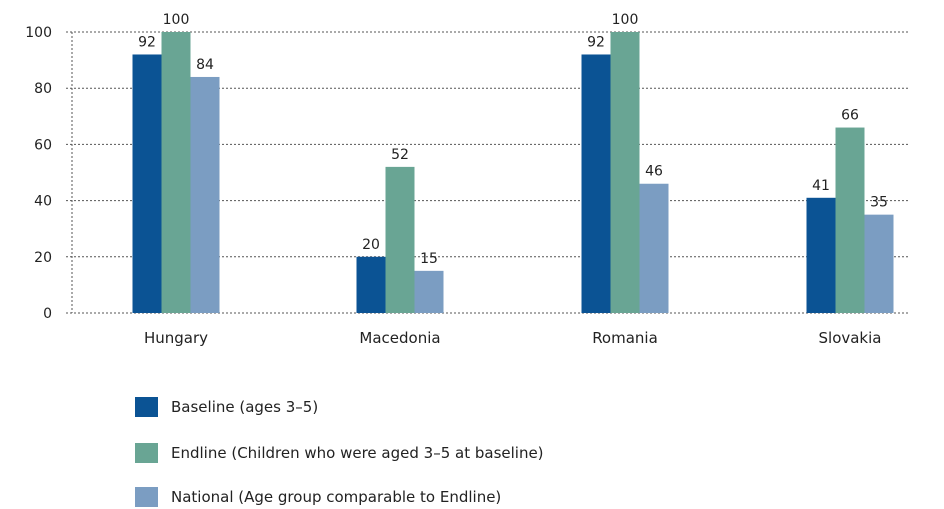 The width and height of the screenshot is (944, 509). Describe the element at coordinates (399, 338) in the screenshot. I see `x-category-label: Macedonia` at that location.